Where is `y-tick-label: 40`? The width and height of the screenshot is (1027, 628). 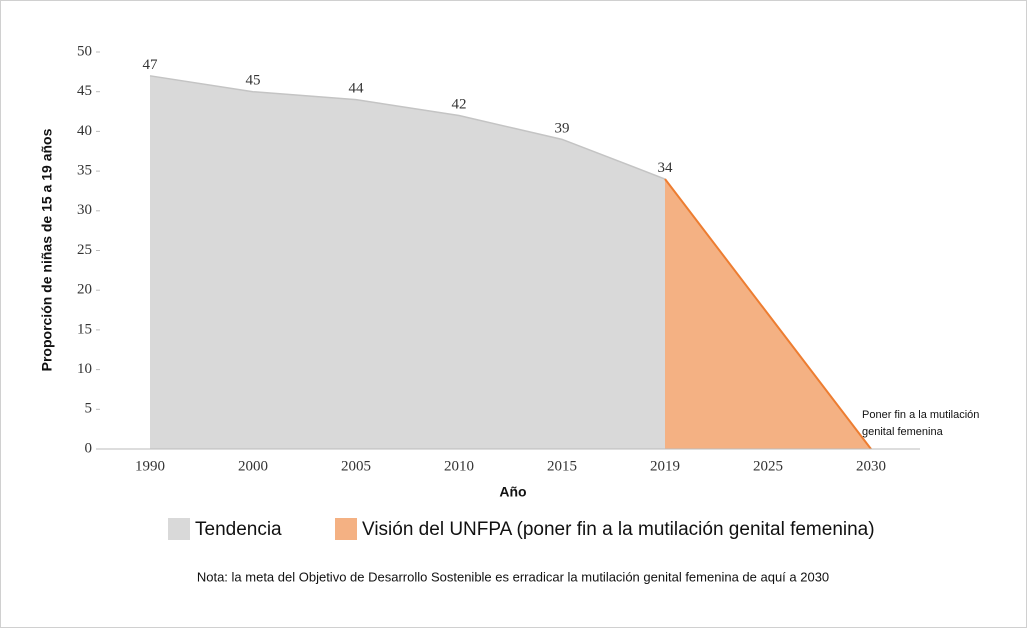 y-tick-label: 40 is located at coordinates (84, 131).